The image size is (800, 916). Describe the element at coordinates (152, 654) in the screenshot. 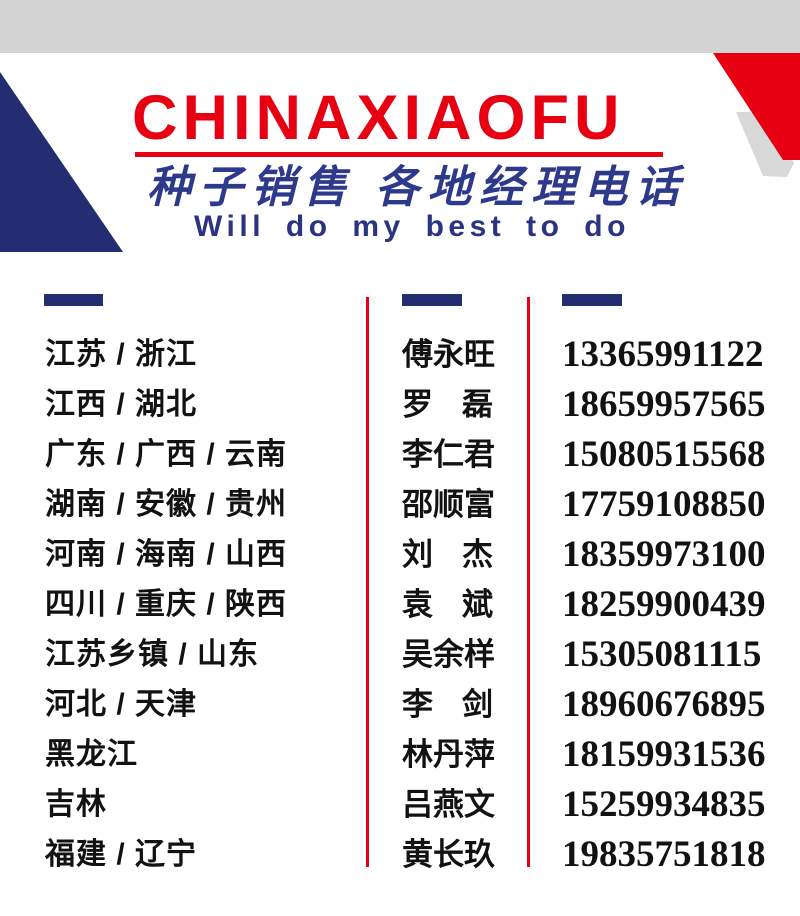

I see `region-cell: 江苏乡镇 / 山东` at that location.